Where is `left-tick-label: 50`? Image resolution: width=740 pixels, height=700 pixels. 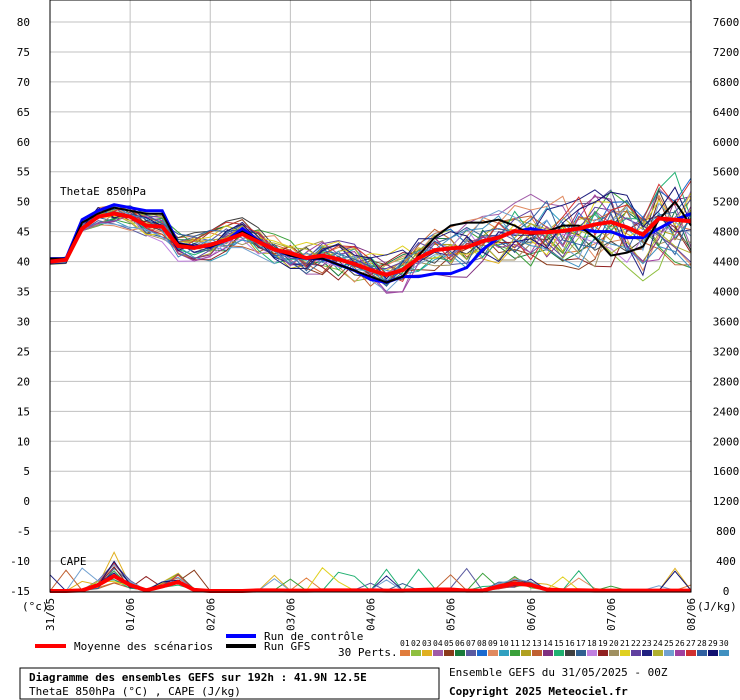
left-tick-label: 50 is located at coordinates (23, 202).